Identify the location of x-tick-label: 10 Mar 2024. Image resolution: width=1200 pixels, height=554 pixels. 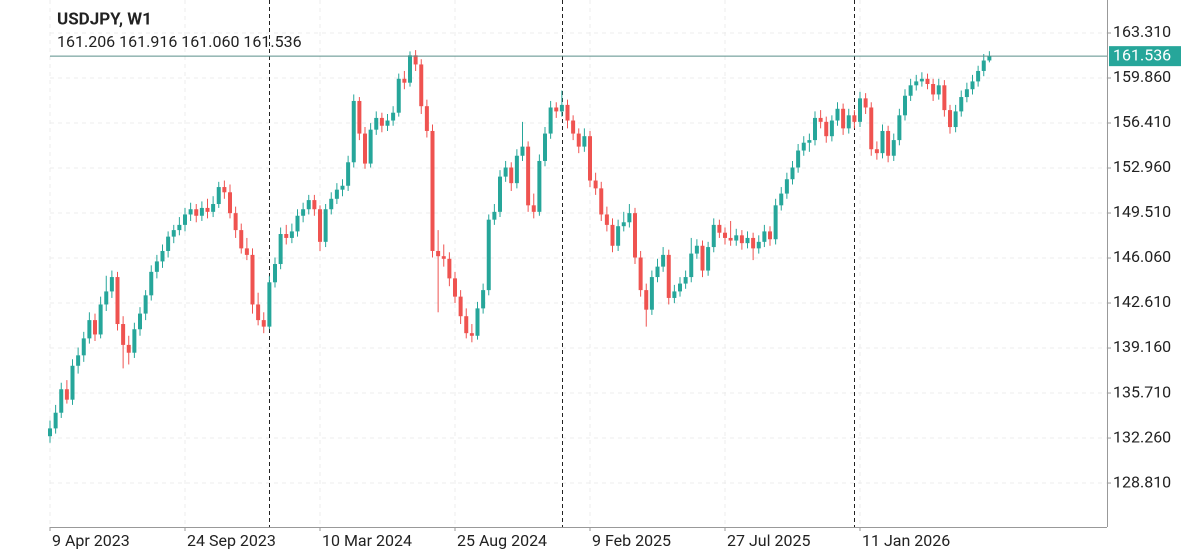
(367, 540).